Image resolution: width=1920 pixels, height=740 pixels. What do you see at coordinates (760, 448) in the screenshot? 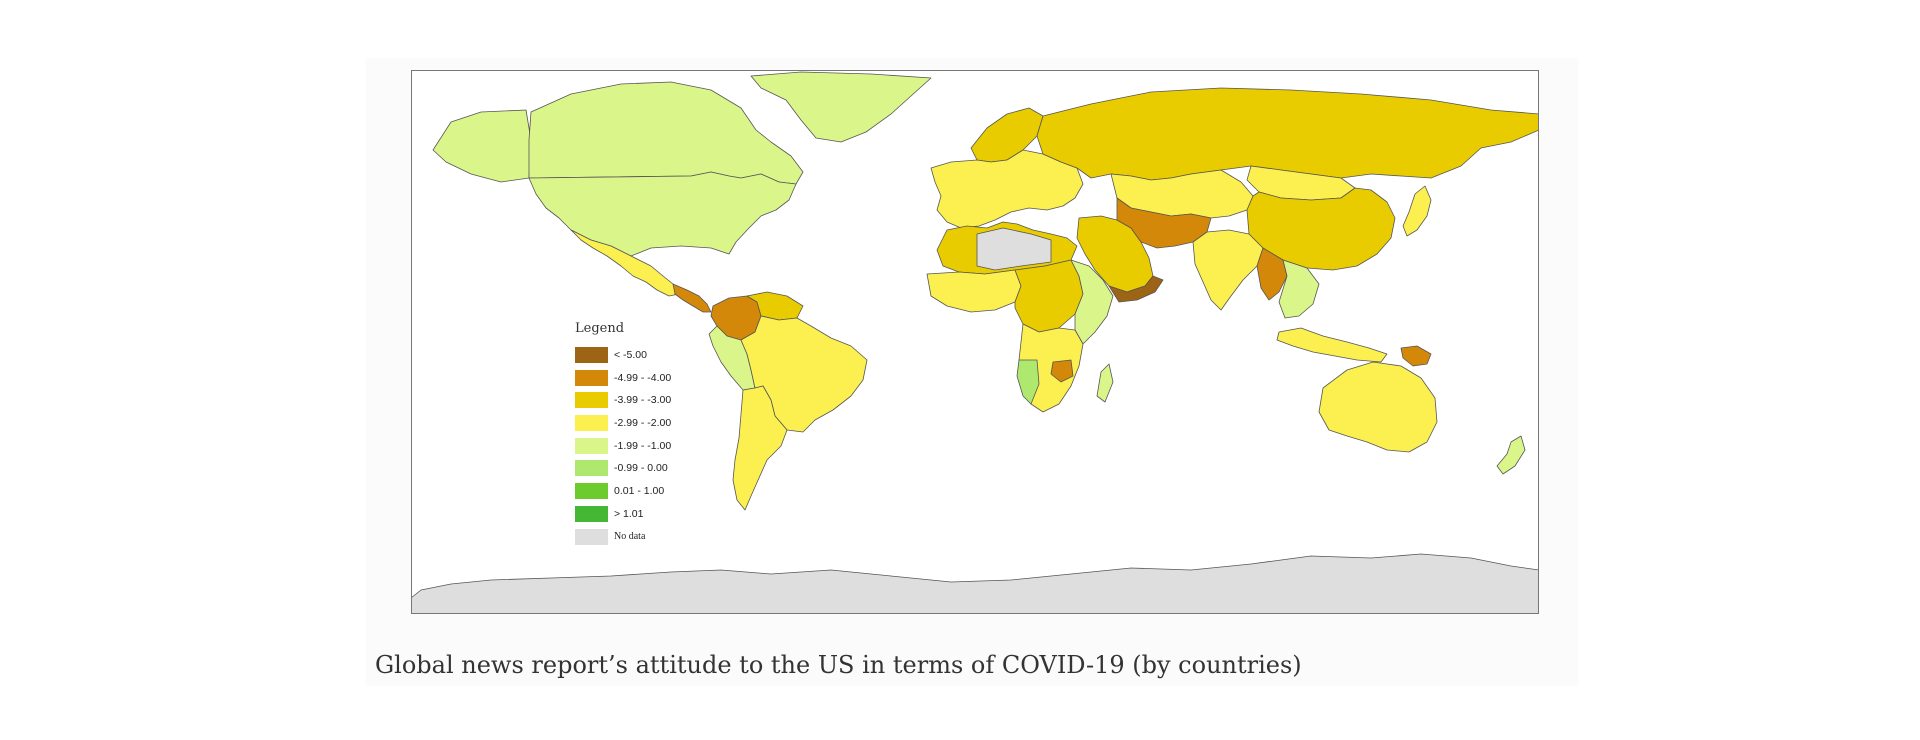
I see `southern-cone-region` at bounding box center [760, 448].